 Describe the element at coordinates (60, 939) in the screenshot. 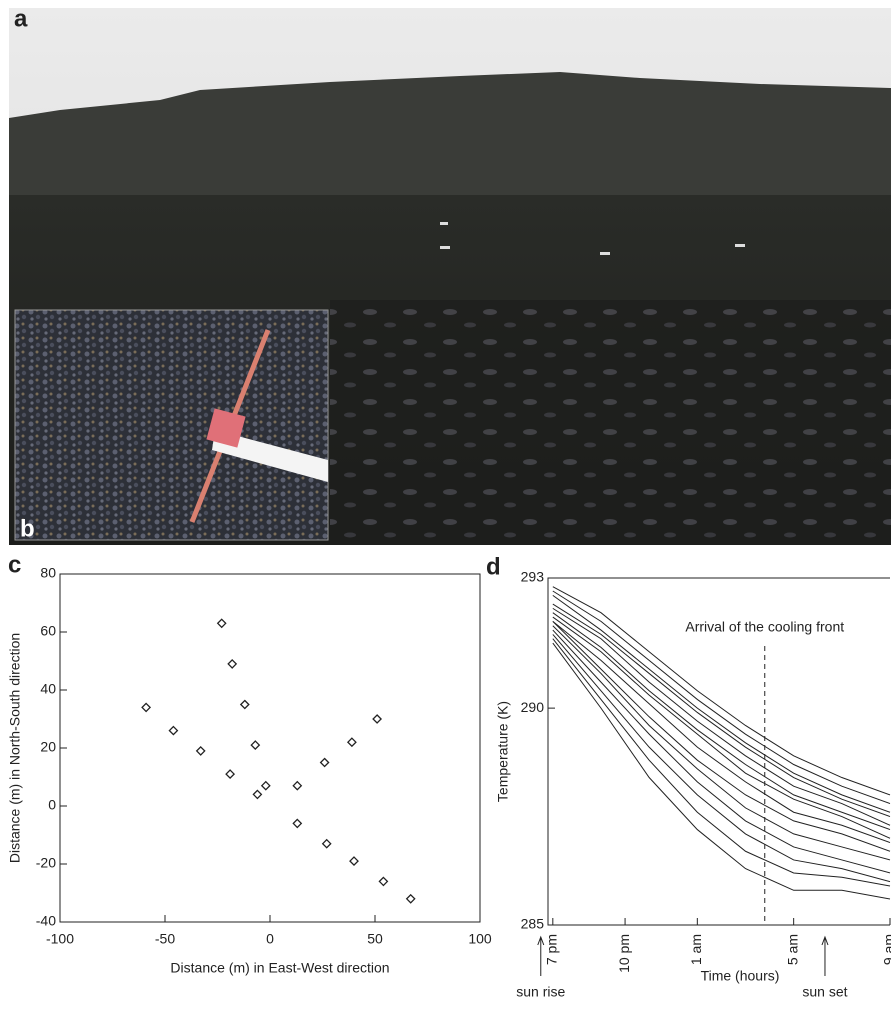

I see `x-tick-label: -100` at that location.